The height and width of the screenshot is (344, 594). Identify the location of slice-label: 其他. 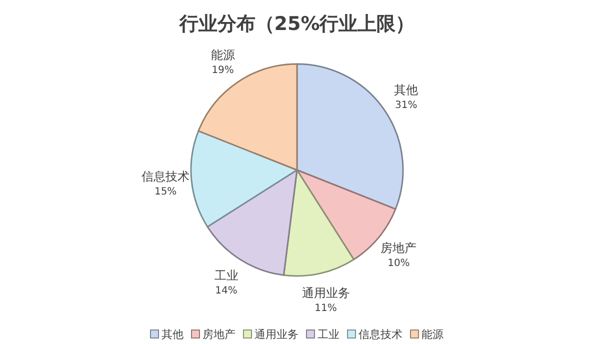
(406, 89).